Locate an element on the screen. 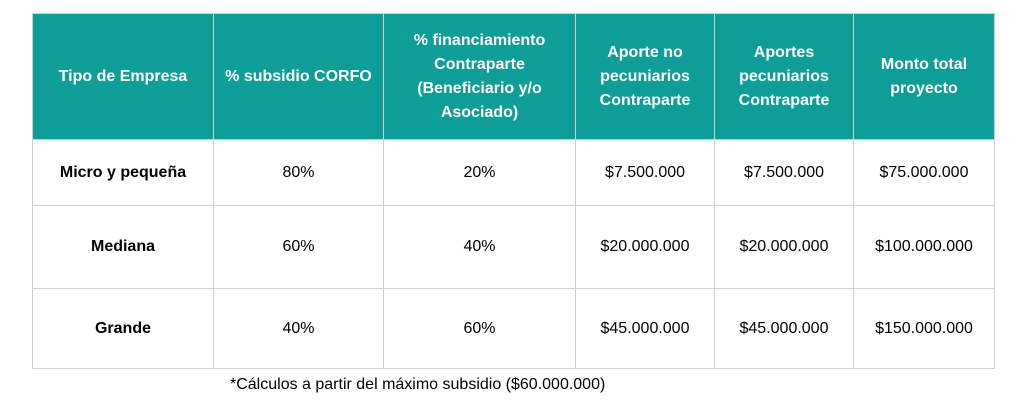  cell-monto-total: $150.000.000 is located at coordinates (924, 328).